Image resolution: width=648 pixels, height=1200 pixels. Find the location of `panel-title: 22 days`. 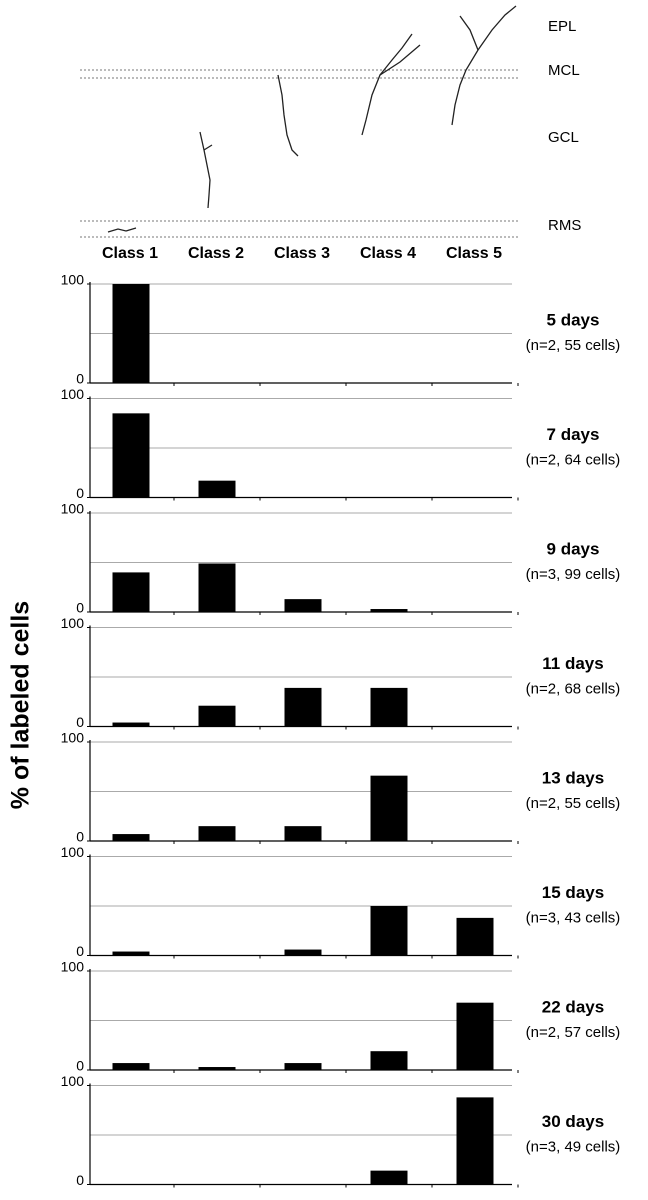

panel-title: 22 days is located at coordinates (573, 1006).